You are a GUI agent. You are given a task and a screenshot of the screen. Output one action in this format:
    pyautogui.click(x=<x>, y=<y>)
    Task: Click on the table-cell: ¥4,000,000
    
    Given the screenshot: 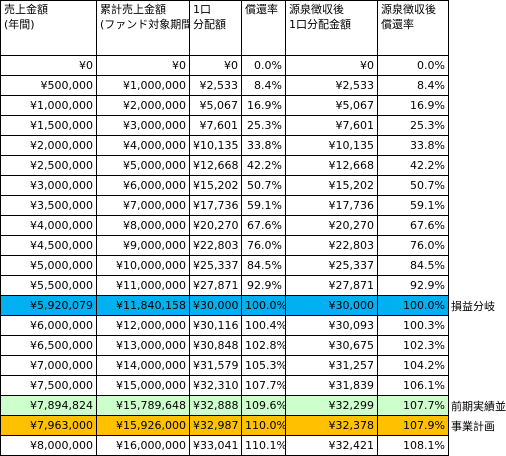 What is the action you would take?
    pyautogui.click(x=143, y=145)
    